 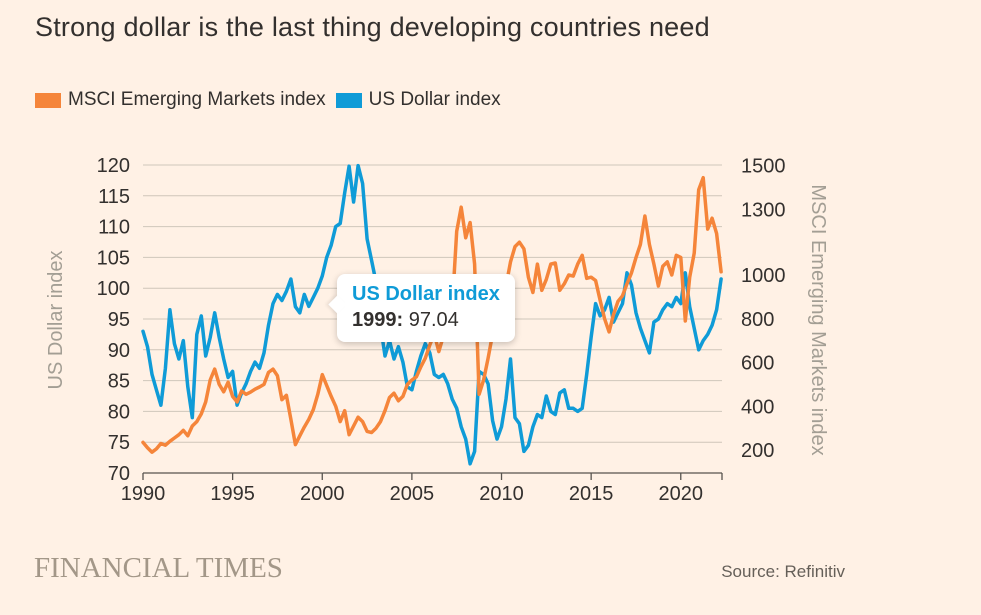 I want to click on legend-item-usd: US Dollar index, so click(x=418, y=100).